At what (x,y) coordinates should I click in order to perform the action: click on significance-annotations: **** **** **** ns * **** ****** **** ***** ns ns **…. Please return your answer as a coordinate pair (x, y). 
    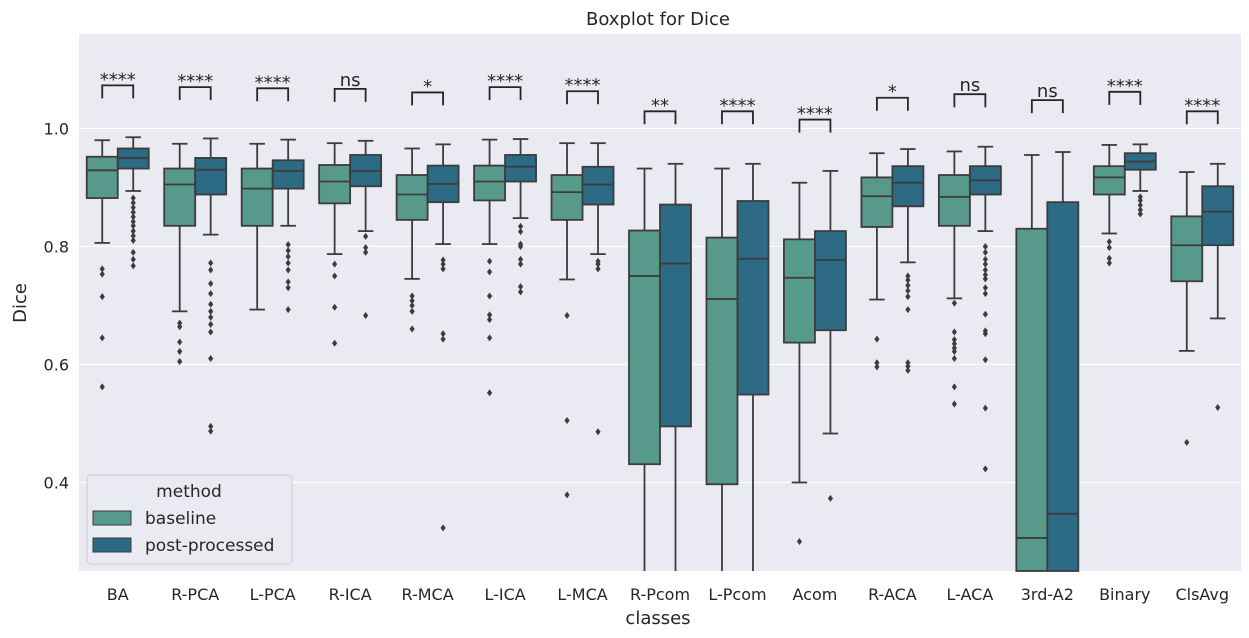
    Looking at the image, I should click on (660, 101).